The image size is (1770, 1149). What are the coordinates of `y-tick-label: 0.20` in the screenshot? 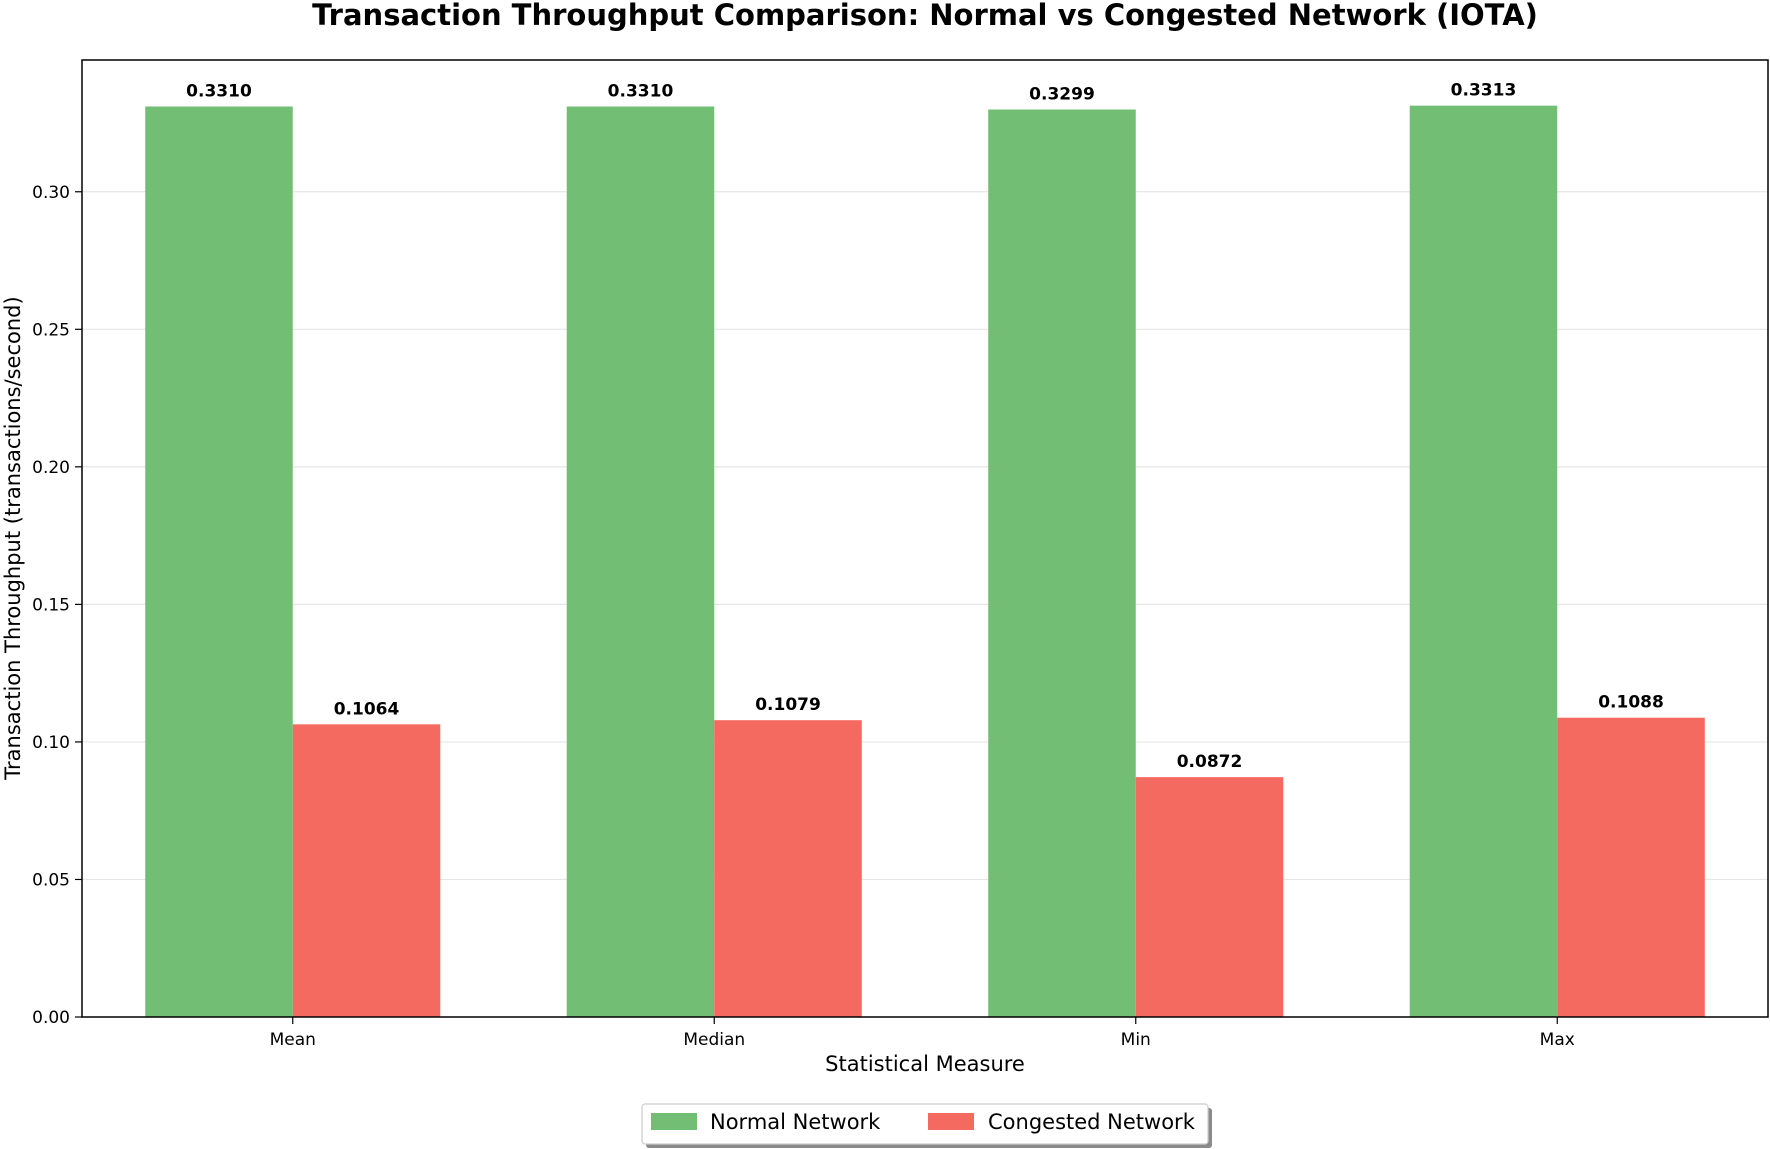 It's located at (51, 468).